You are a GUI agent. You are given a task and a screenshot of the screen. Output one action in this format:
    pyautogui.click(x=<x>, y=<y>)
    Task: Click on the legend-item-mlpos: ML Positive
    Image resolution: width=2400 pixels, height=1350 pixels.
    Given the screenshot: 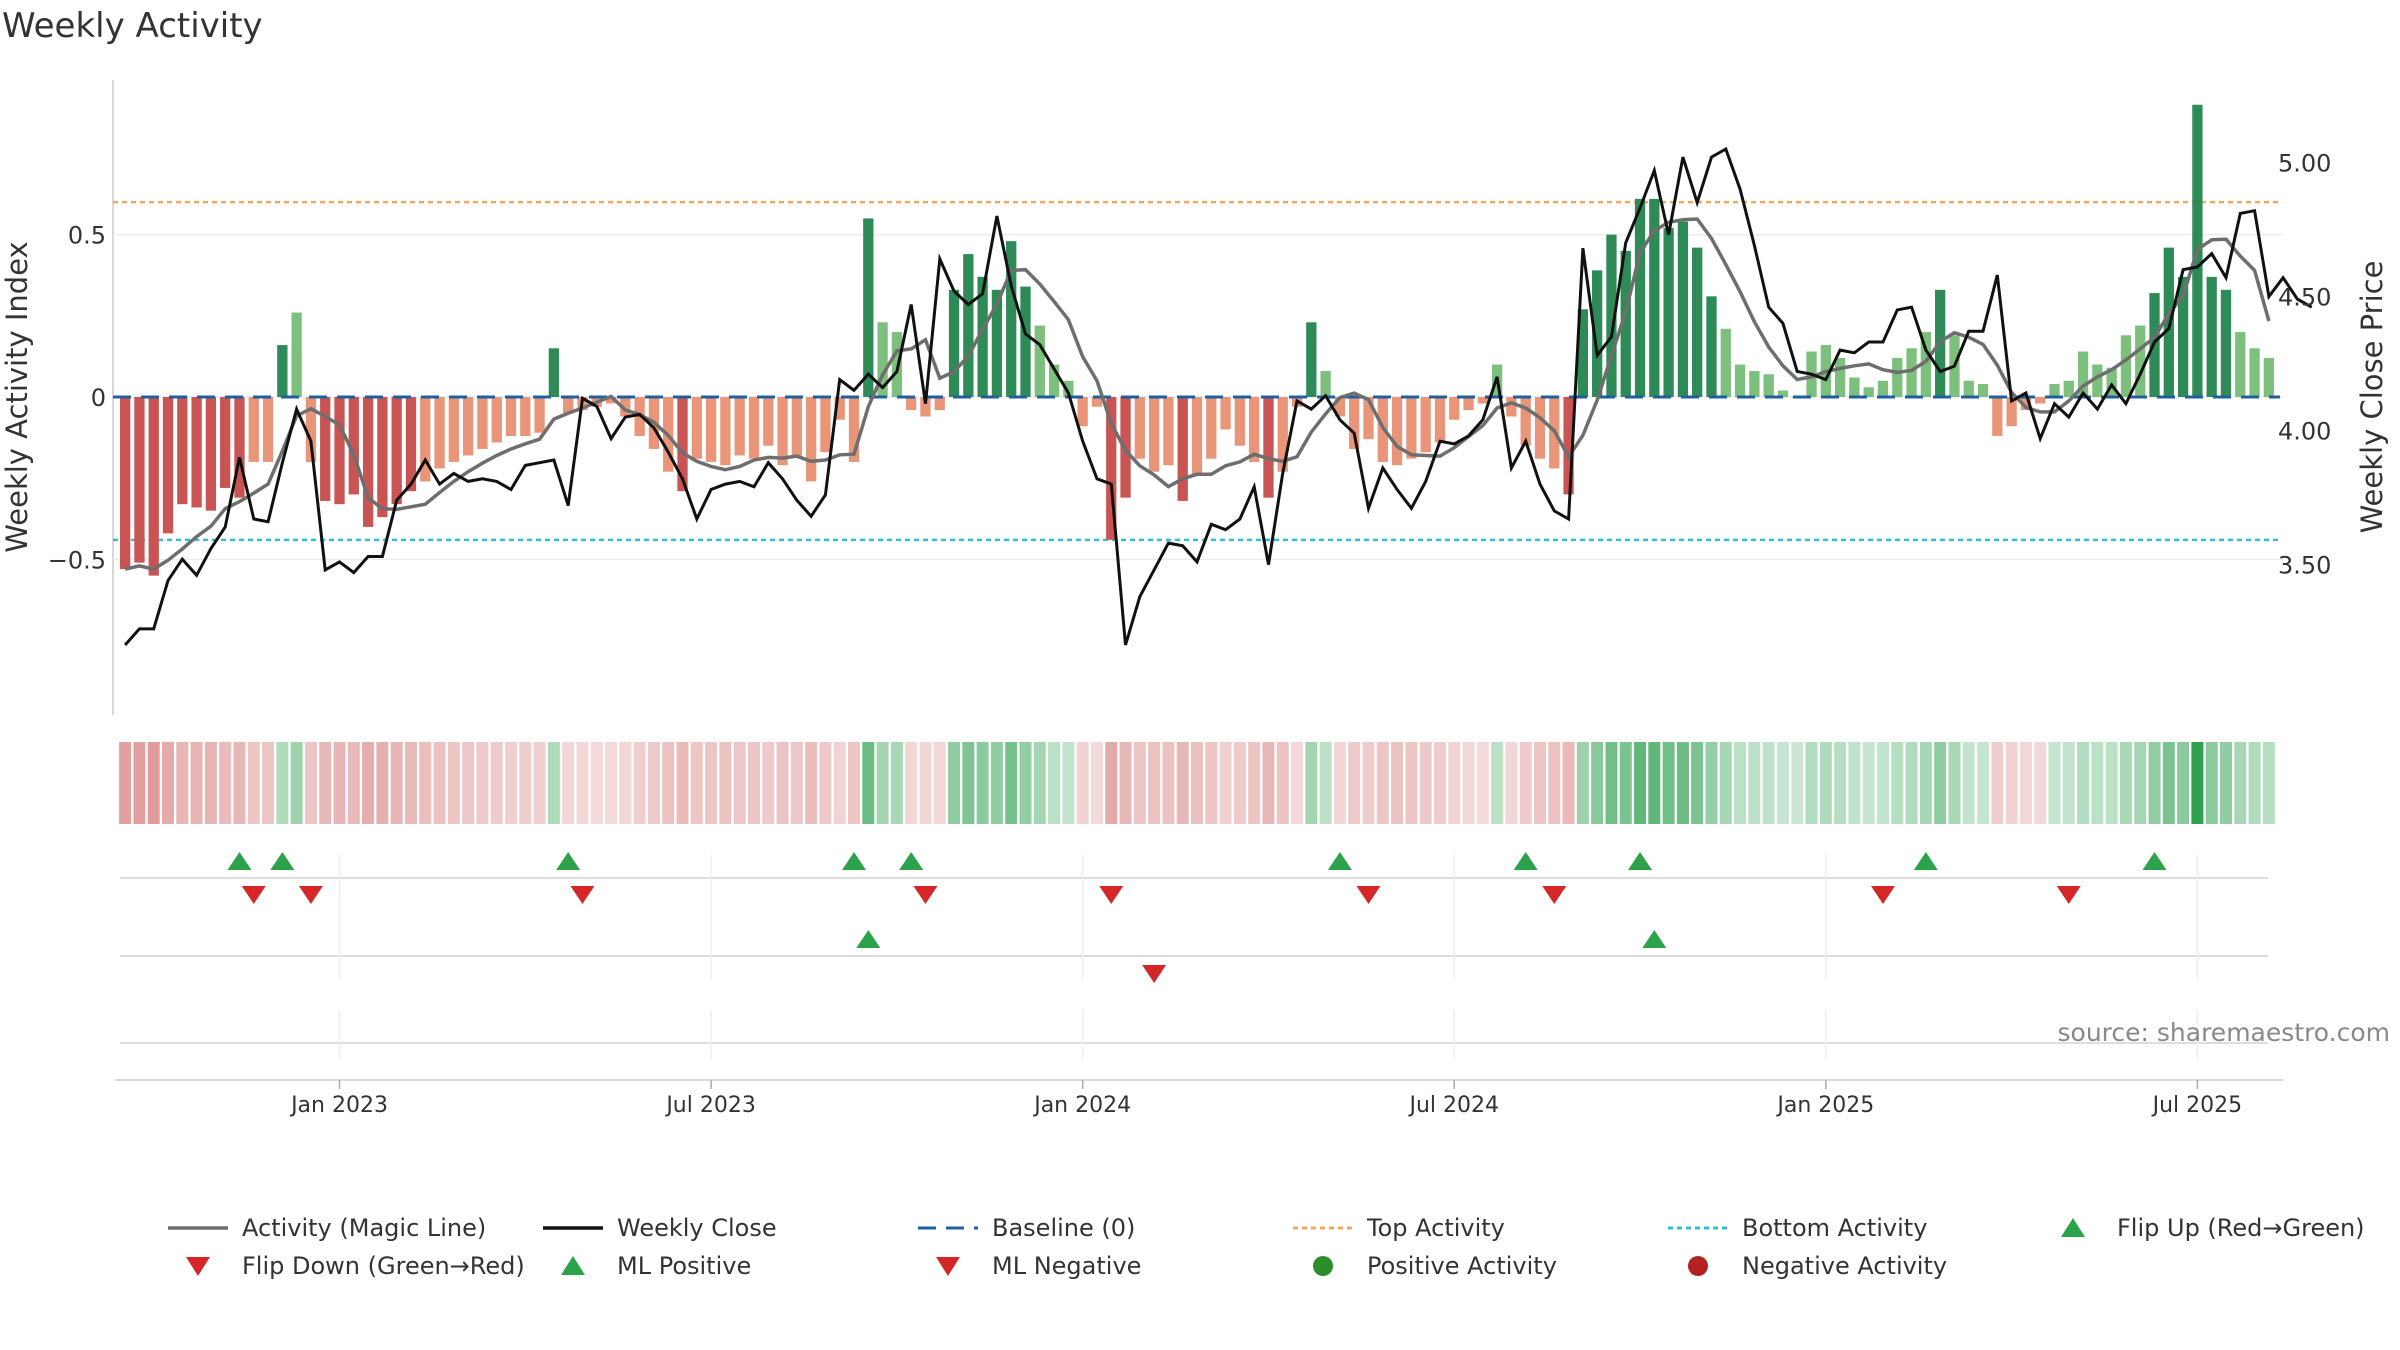 What is the action you would take?
    pyautogui.click(x=646, y=1266)
    